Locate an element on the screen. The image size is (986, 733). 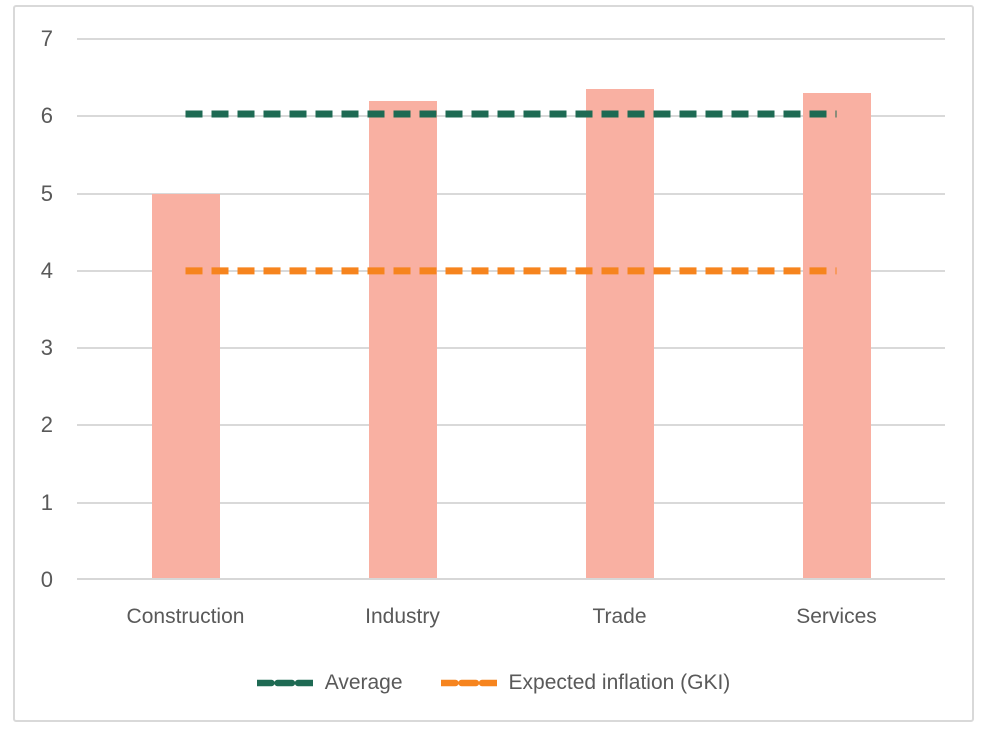
x-axis-label-trade: Trade is located at coordinates (619, 616).